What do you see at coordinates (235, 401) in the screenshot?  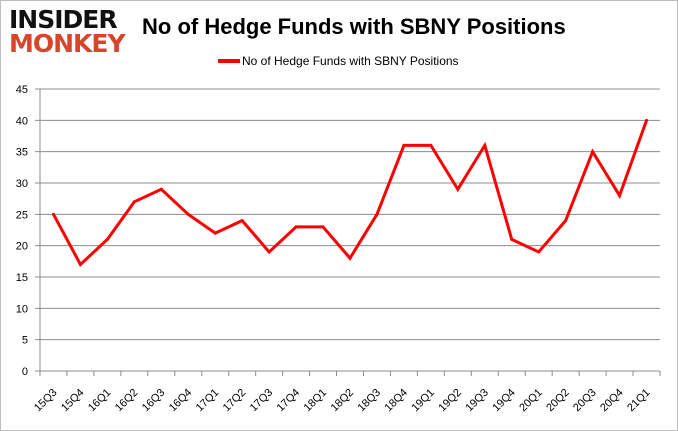 I see `x-tick-label: 17Q2` at bounding box center [235, 401].